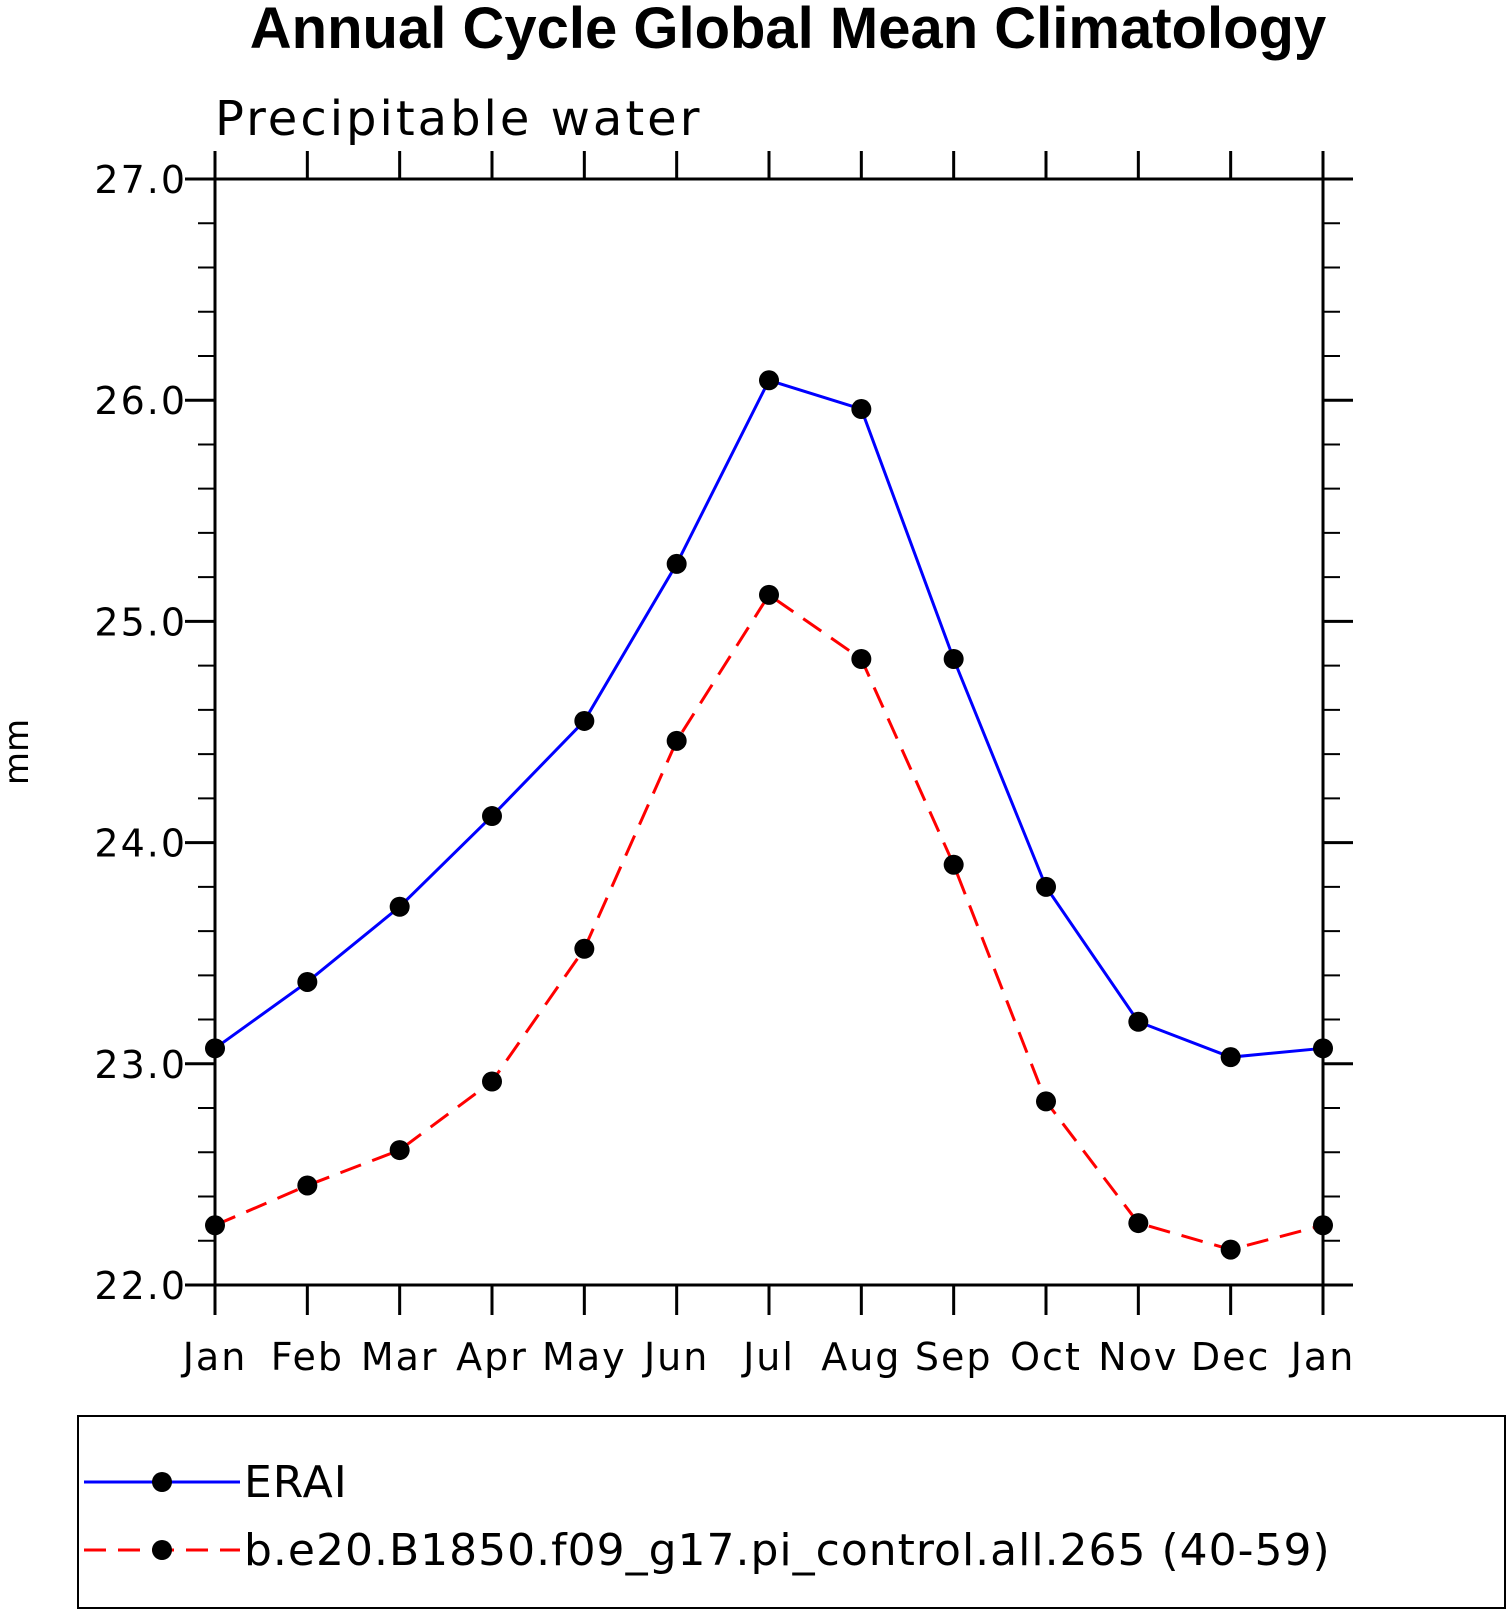  Describe the element at coordinates (1046, 1357) in the screenshot. I see `x-tick-label: Oct` at that location.